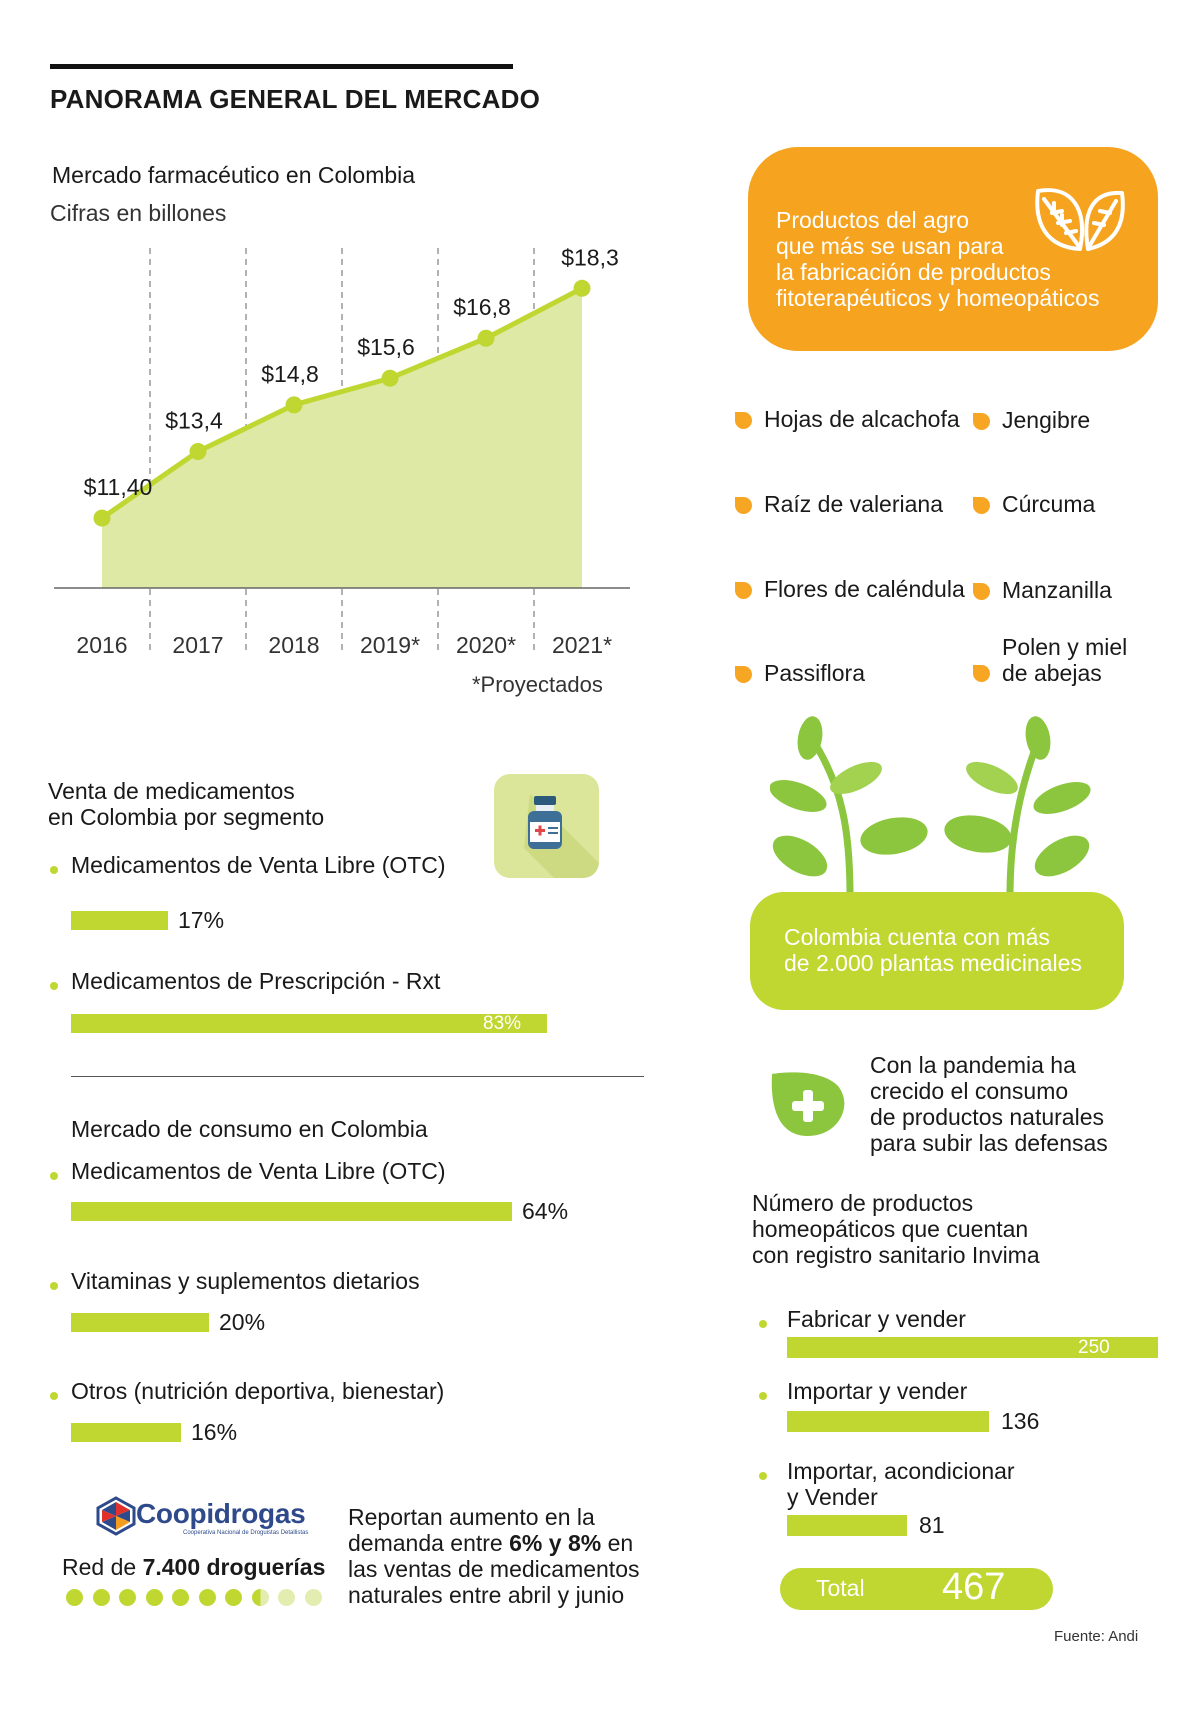 This screenshot has height=1712, width=1200. Describe the element at coordinates (214, 1432) in the screenshot. I see `consumo-value: 16%` at that location.